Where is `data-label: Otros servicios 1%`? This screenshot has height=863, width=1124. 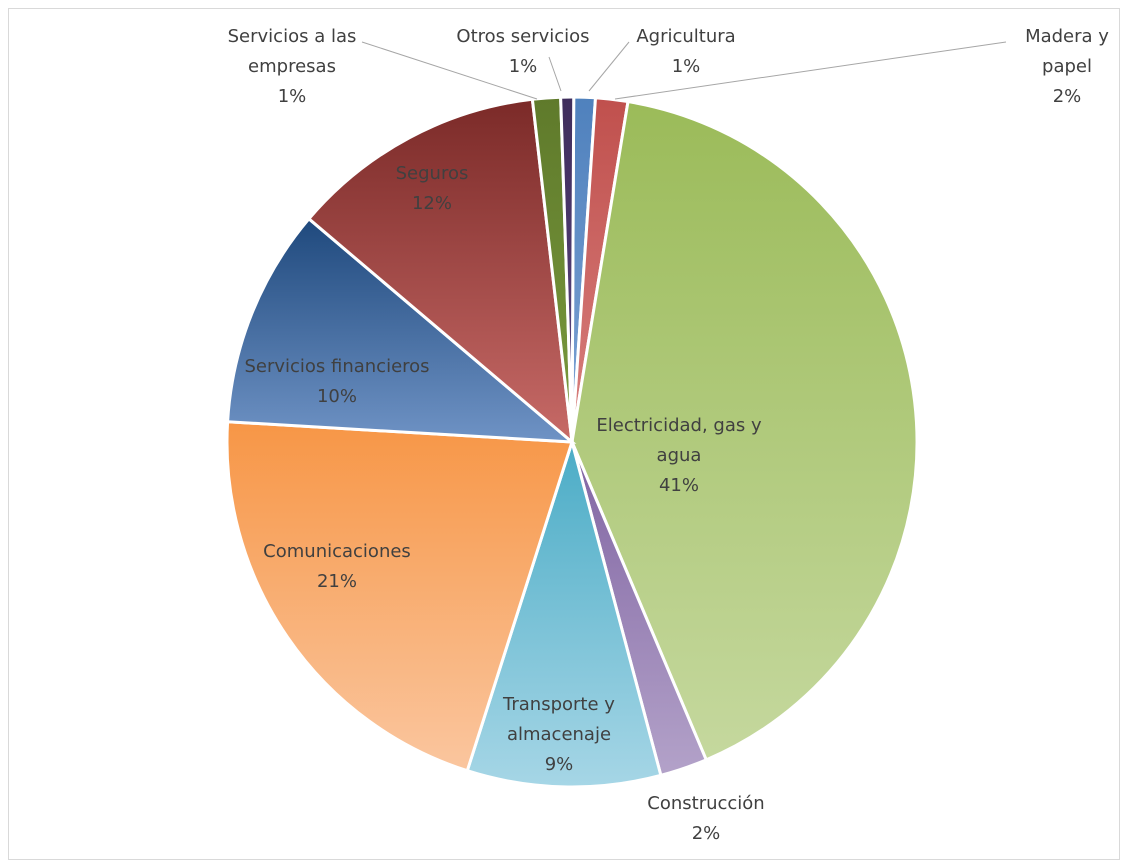 data-label: Otros servicios 1% is located at coordinates (522, 51).